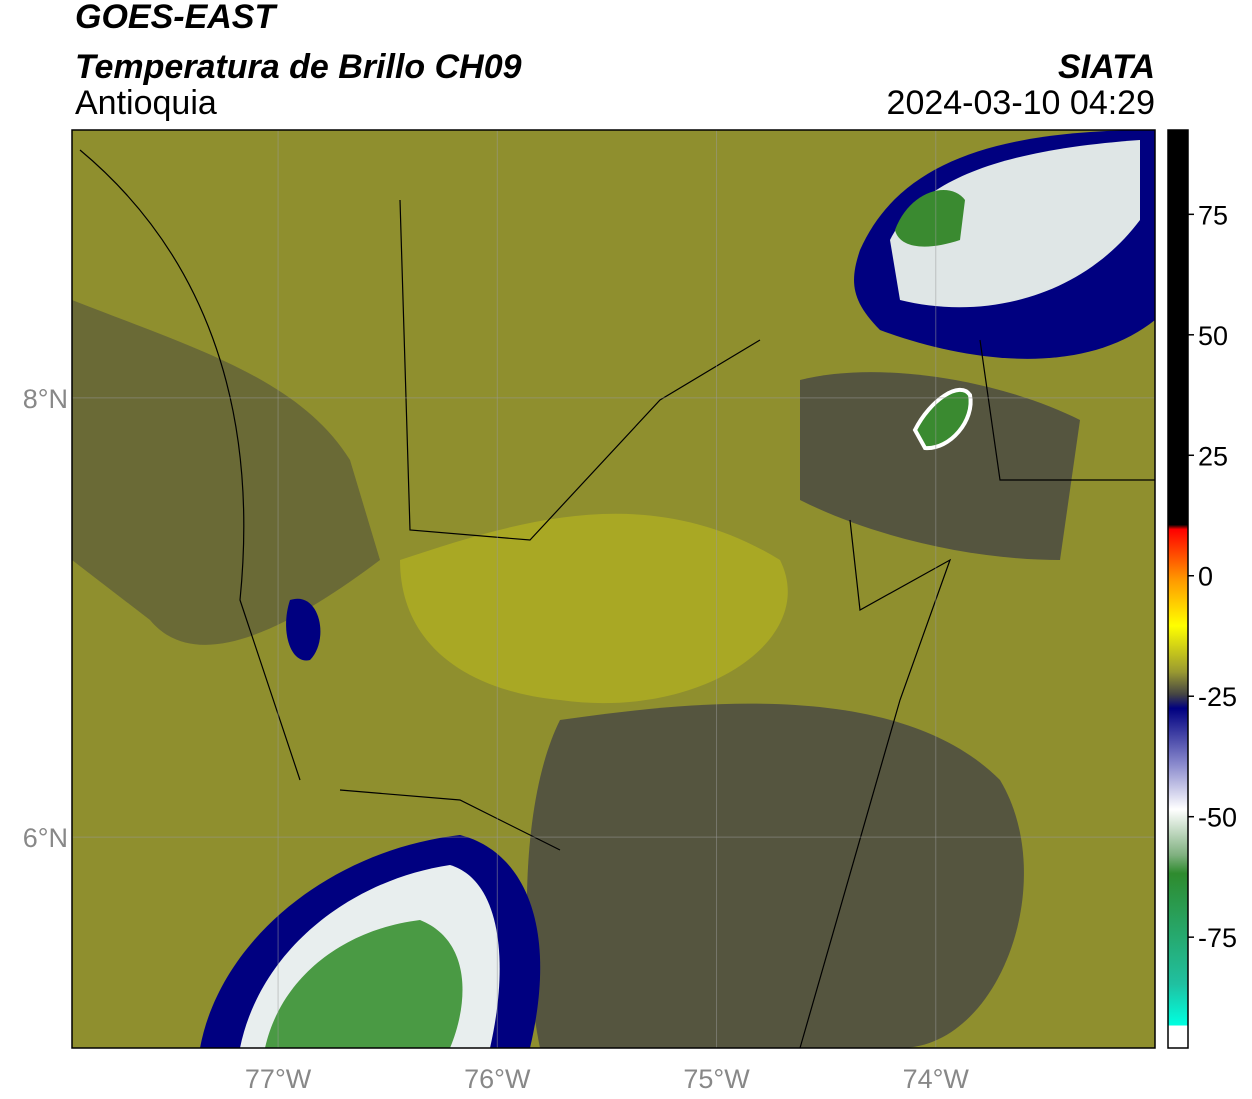  Describe the element at coordinates (298, 67) in the screenshot. I see `subtitle: Temperatura de Brillo CH09` at that location.